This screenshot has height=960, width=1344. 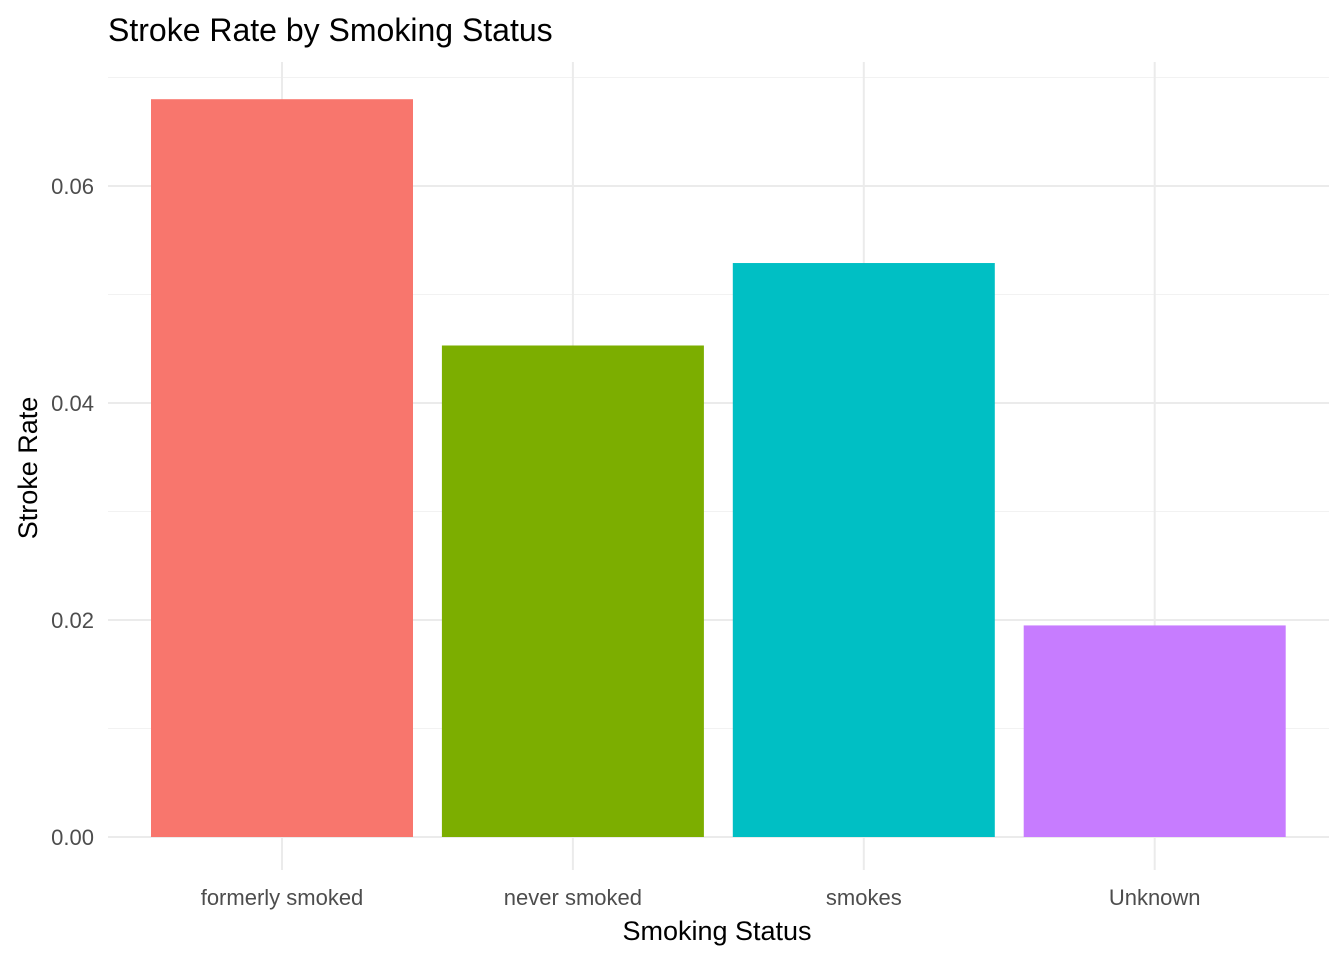 What do you see at coordinates (864, 897) in the screenshot?
I see `x-tick-label: smokes` at bounding box center [864, 897].